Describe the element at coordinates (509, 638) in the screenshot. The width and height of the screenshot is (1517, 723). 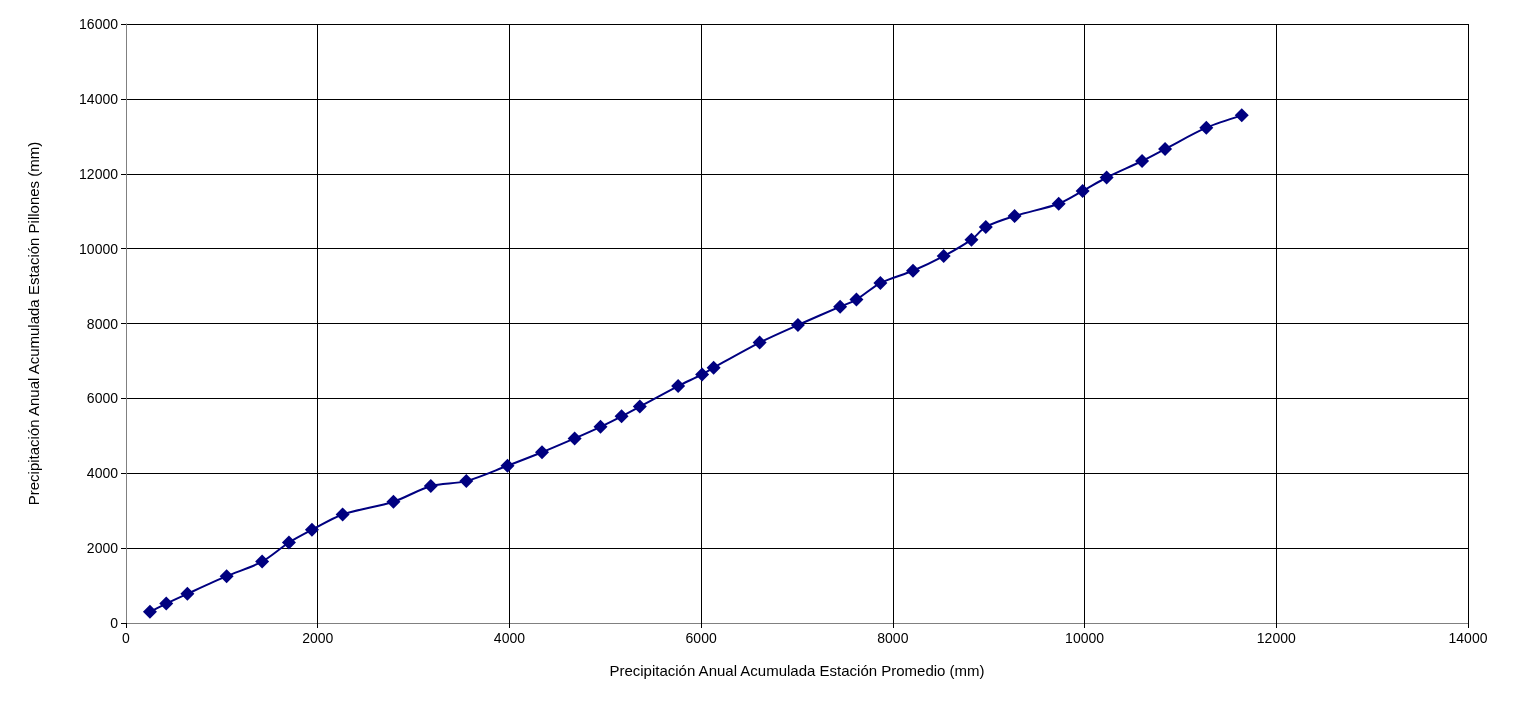
I see `x-tick-label: 4000` at that location.